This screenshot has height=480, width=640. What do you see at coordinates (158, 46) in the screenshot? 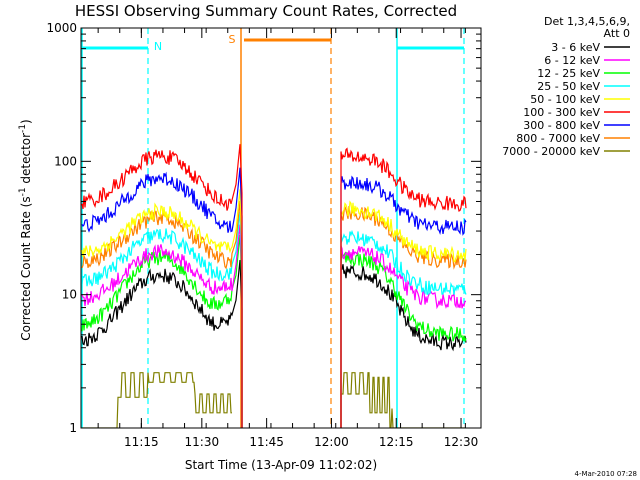
I see `night-marker-label: N` at bounding box center [158, 46].